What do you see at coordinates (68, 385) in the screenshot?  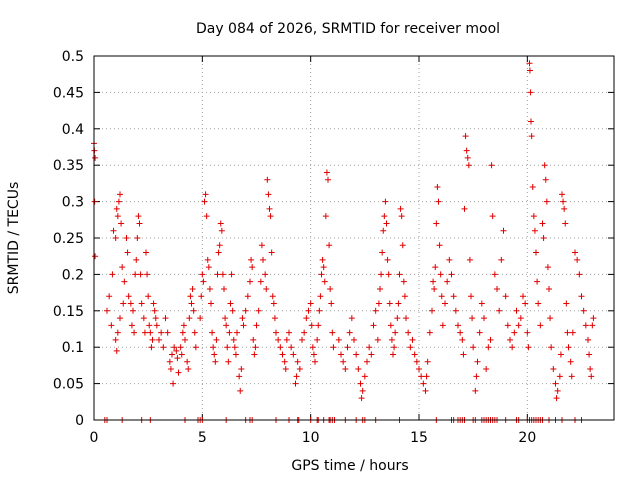 I see `y-tick-label: 0.05` at bounding box center [68, 385].